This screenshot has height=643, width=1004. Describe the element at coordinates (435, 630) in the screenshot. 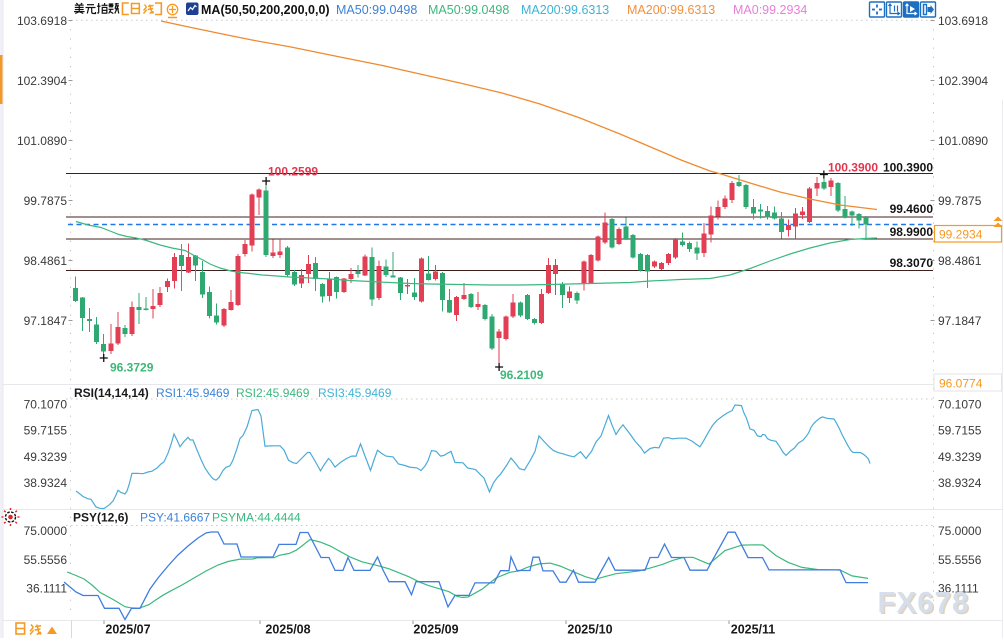

I see `svg-text: 2025/09` at that location.